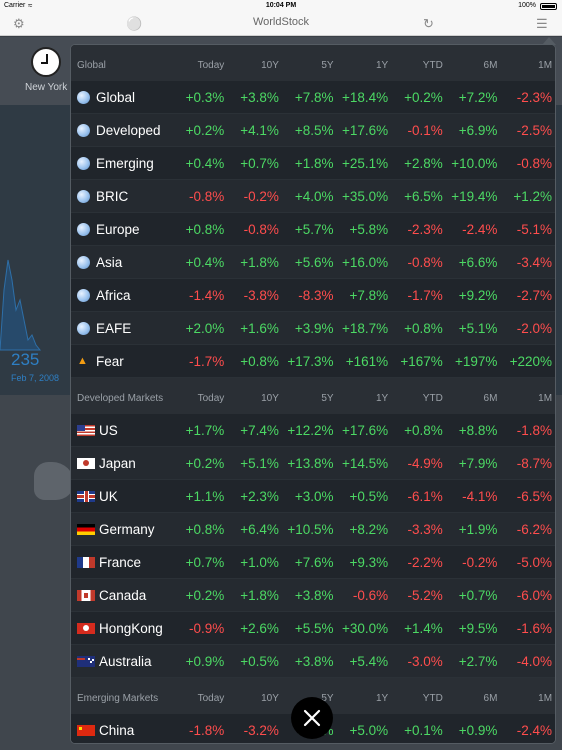  Describe the element at coordinates (534, 295) in the screenshot. I see `value-cell: -2.7%` at that location.